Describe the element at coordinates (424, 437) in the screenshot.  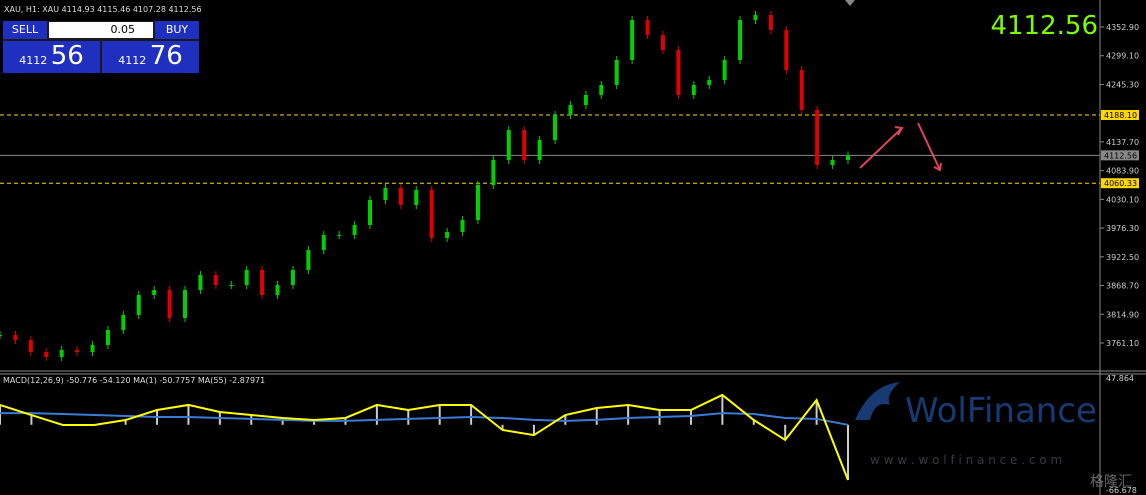
I see `macd-main` at that location.